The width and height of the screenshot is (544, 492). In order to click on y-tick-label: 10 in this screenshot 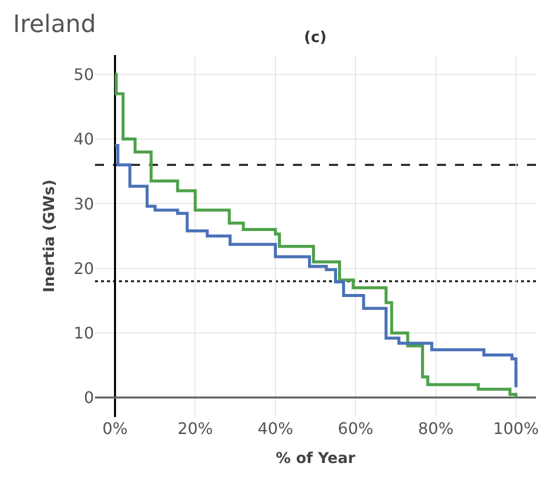, I will do `click(84, 333)`.